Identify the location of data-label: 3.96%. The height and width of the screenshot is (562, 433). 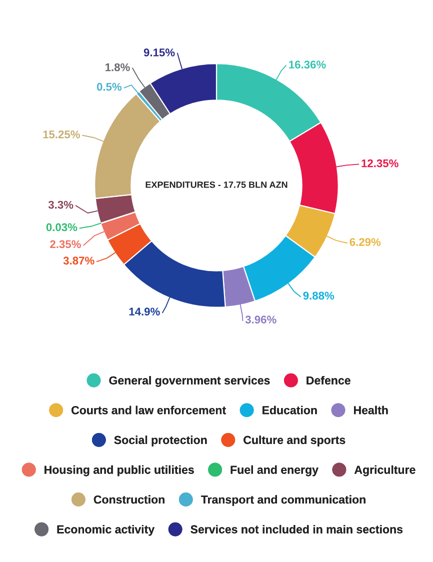
(260, 320).